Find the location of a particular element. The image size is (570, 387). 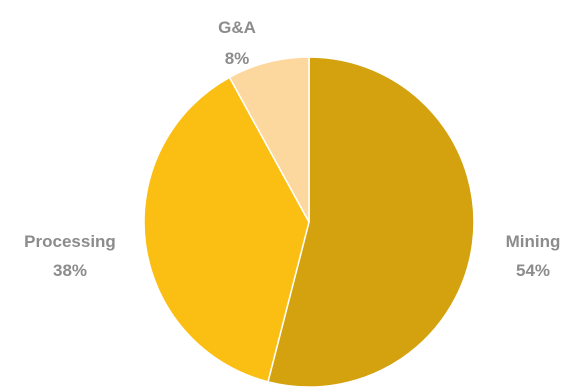

slice-percent-g-a: 8% is located at coordinates (237, 58).